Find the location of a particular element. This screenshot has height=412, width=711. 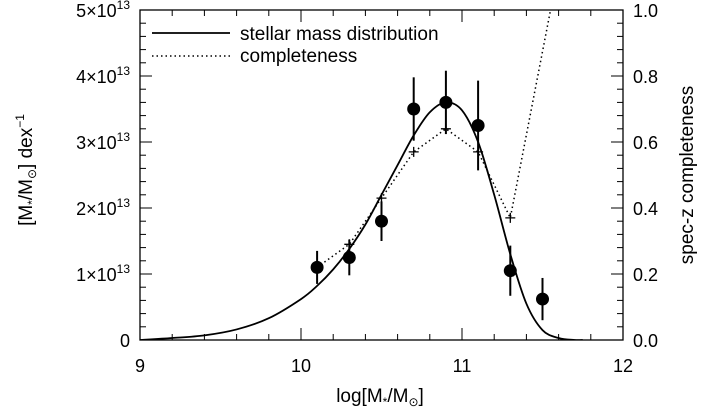

y-left-tick-label: 5×10¹³ is located at coordinates (103, 10).